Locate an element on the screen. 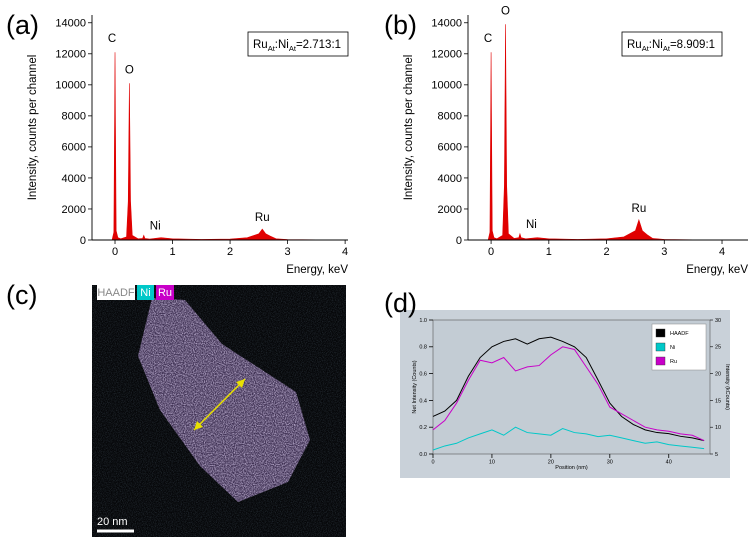 Image resolution: width=750 pixels, height=544 pixels. ratio-label: RuAt:NiAt=2.713:1 is located at coordinates (297, 46).